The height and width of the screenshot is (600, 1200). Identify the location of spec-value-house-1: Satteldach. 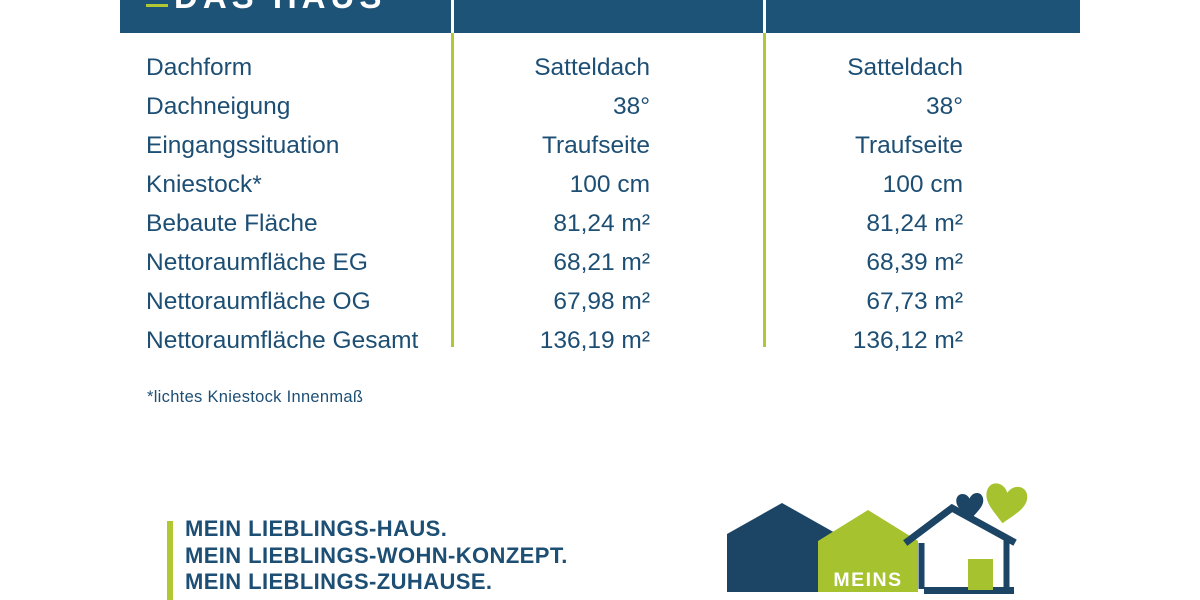
(592, 67).